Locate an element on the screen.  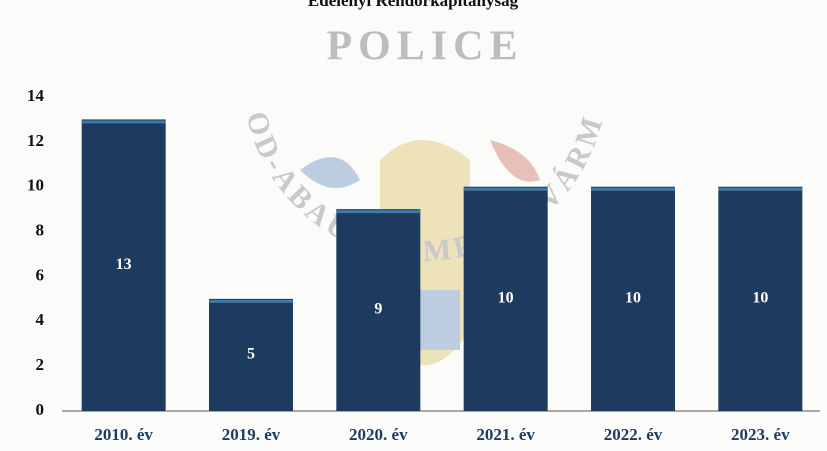
value-label: 9 is located at coordinates (378, 309).